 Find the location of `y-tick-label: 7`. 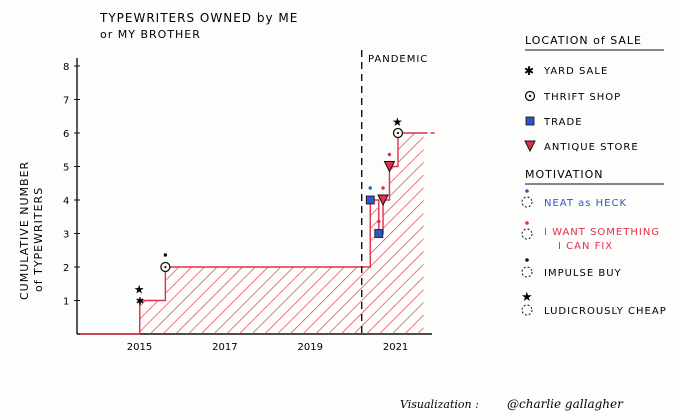

y-tick-label: 7 is located at coordinates (66, 101).